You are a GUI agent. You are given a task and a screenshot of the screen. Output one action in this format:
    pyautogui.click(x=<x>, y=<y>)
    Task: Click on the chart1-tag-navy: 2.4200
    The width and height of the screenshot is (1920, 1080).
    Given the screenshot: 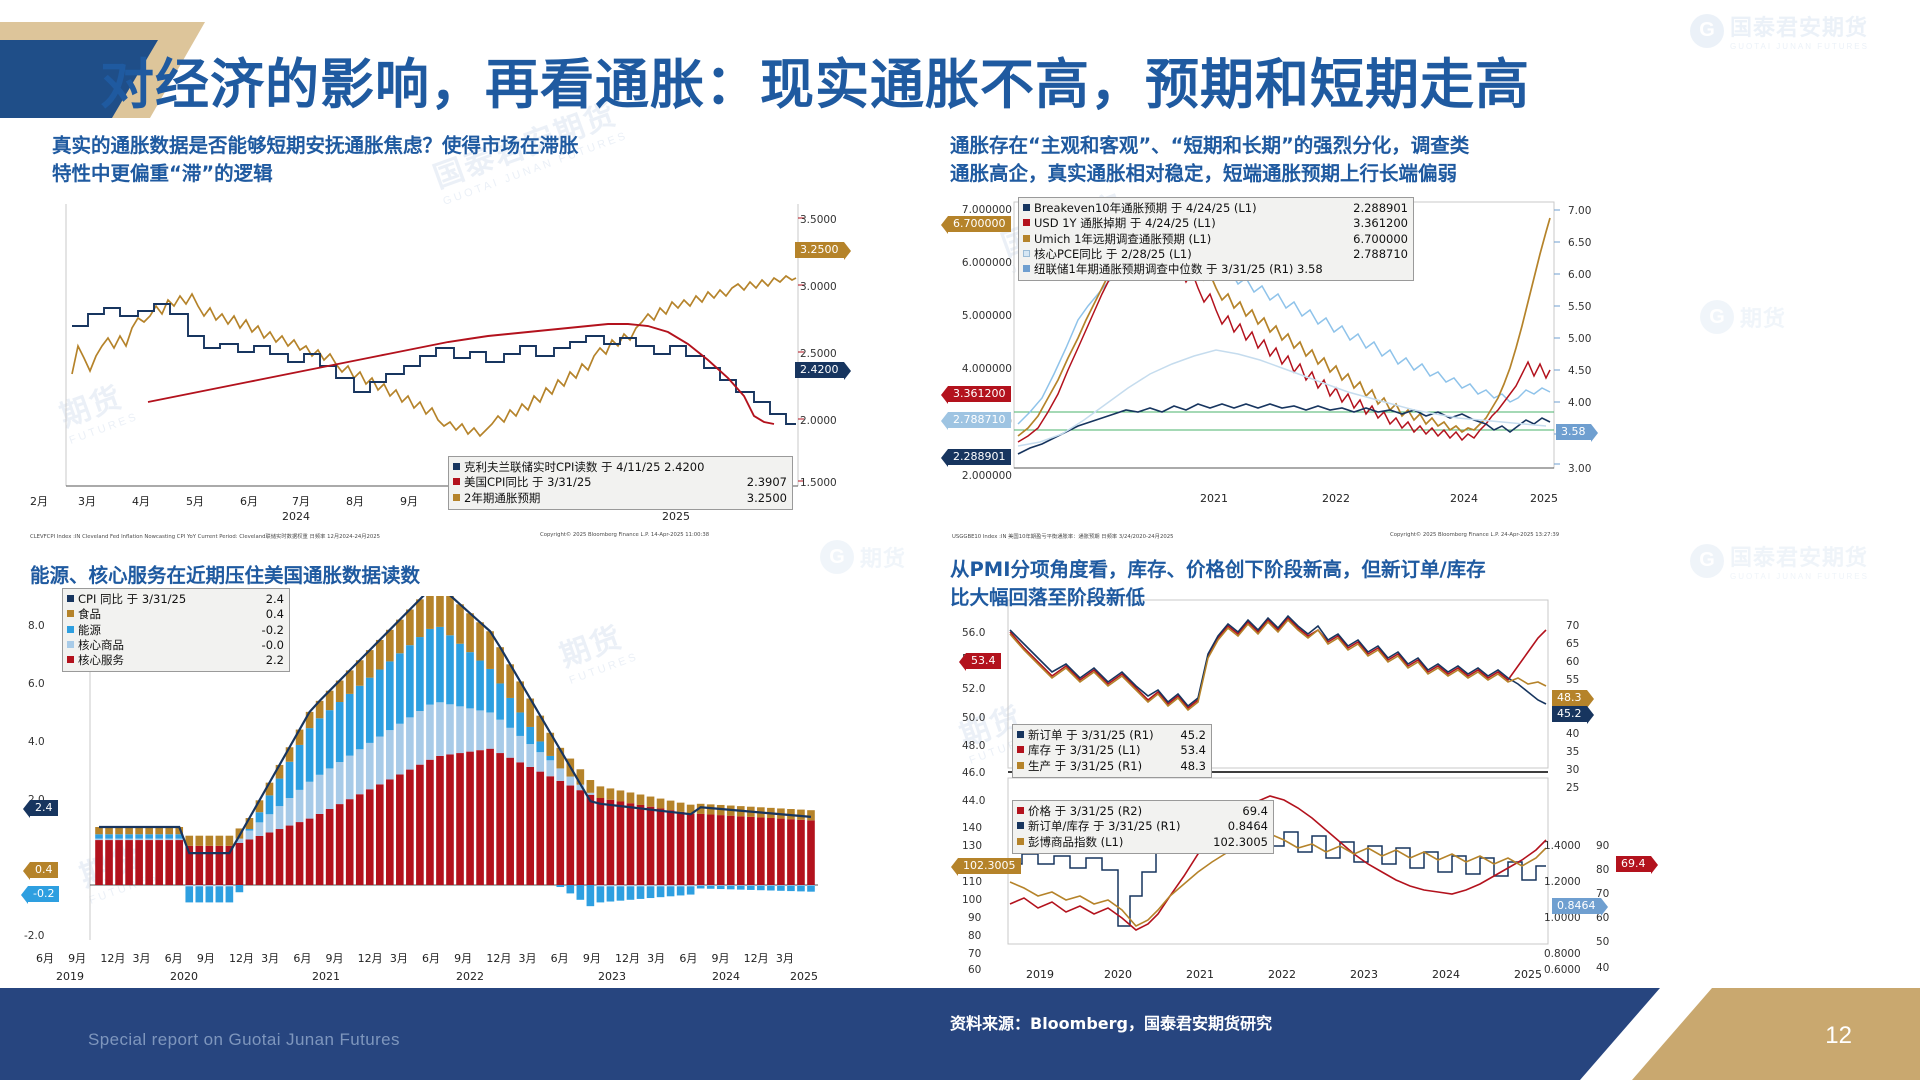 What is the action you would take?
    pyautogui.click(x=822, y=371)
    